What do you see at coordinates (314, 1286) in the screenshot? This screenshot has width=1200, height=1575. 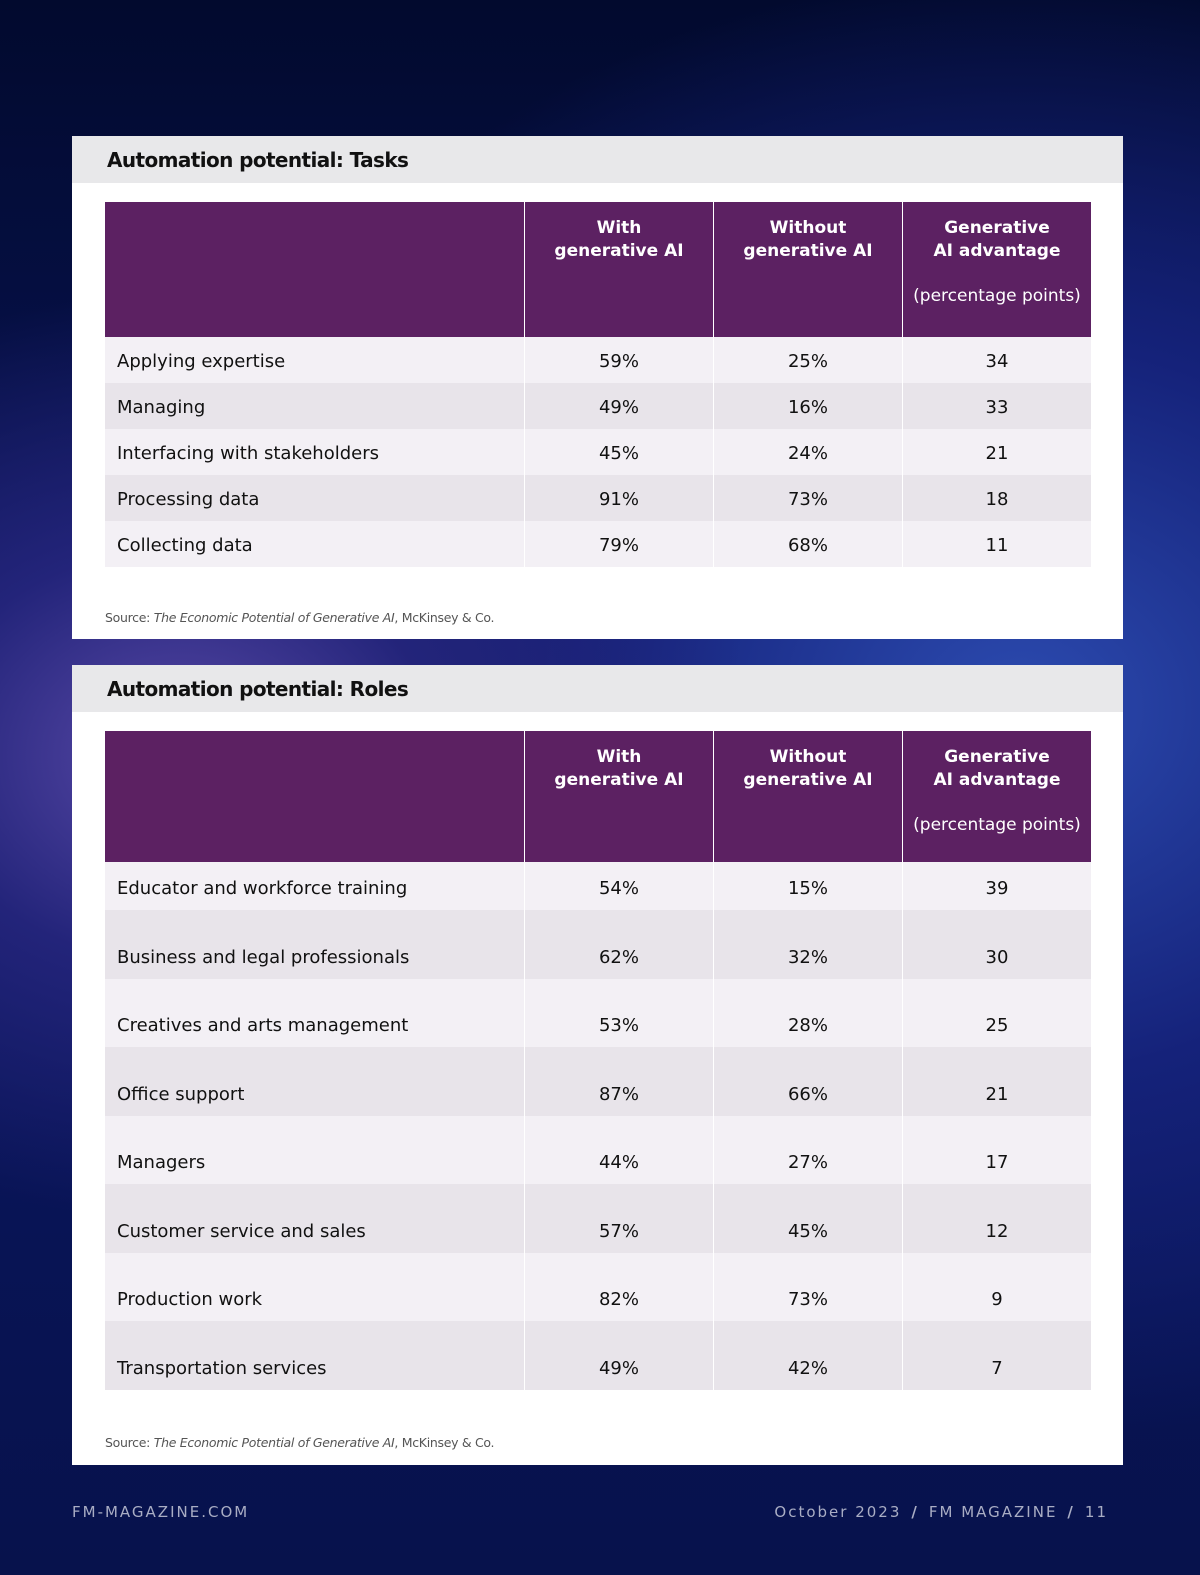 I see `table-cell: Production work` at bounding box center [314, 1286].